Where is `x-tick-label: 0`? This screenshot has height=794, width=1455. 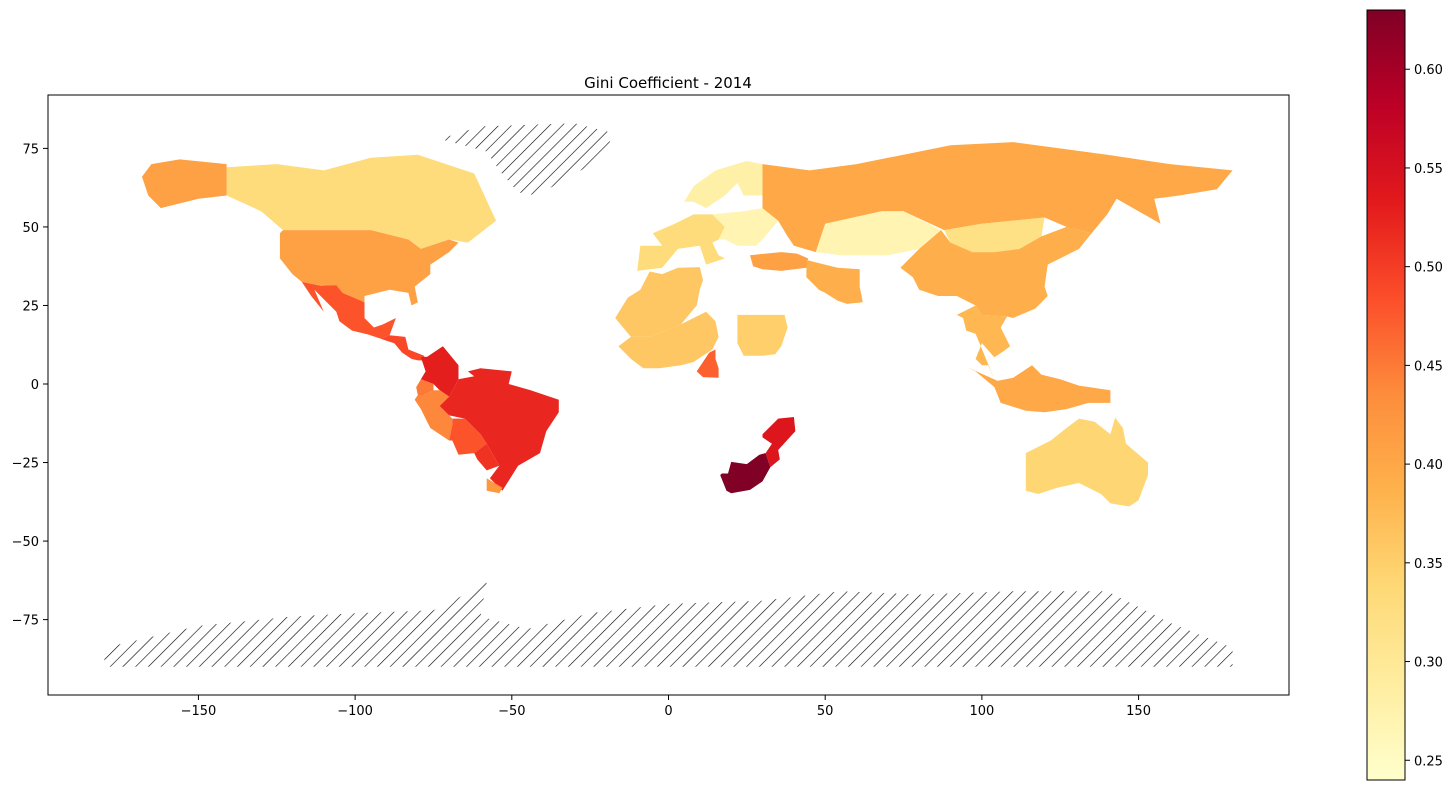
x-tick-label: 0 is located at coordinates (668, 711).